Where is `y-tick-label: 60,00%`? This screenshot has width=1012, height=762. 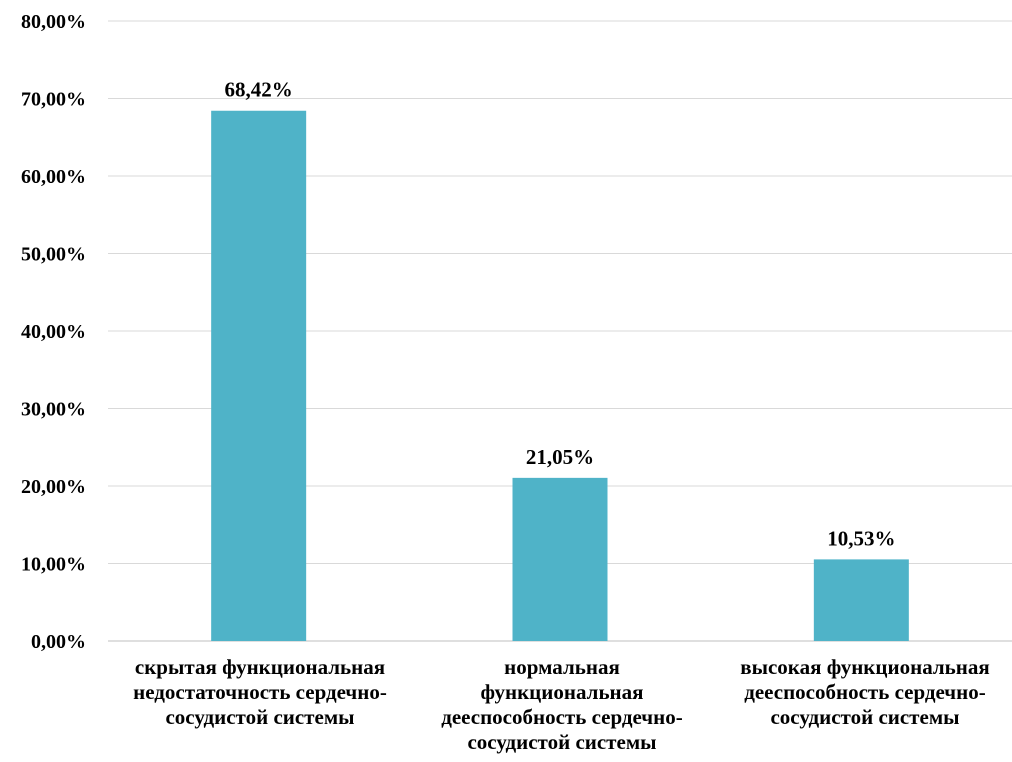 y-tick-label: 60,00% is located at coordinates (53, 177).